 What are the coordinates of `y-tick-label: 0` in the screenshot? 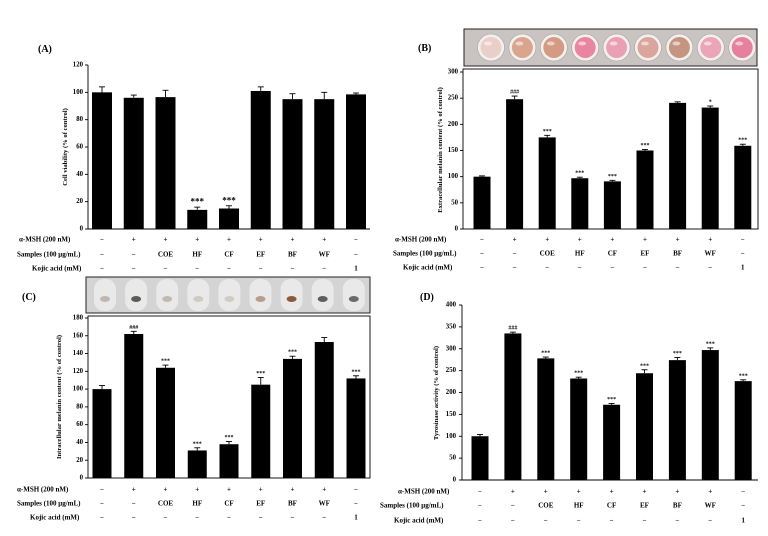 It's located at (82, 229).